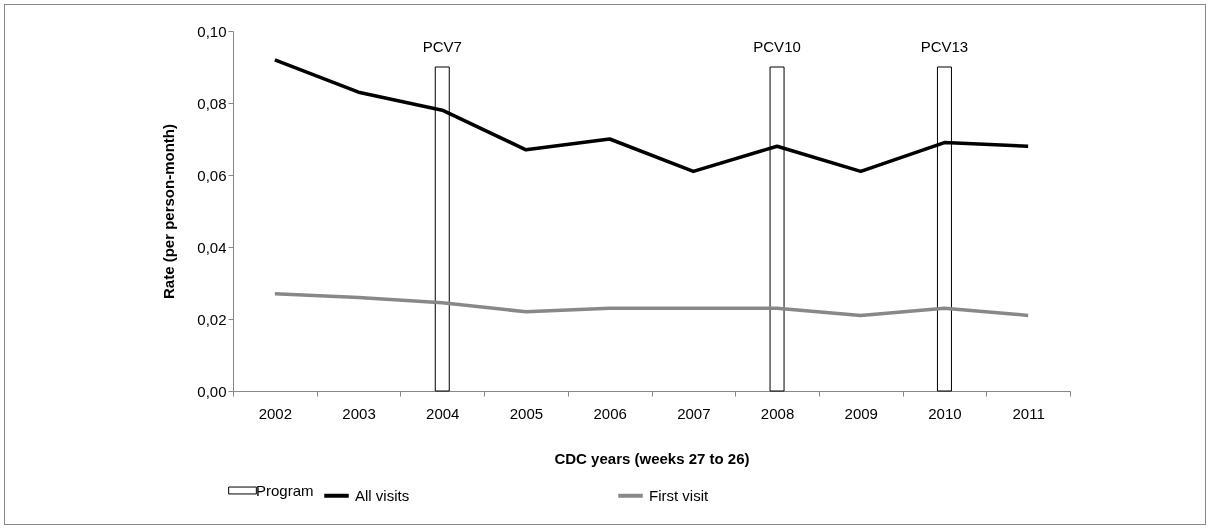  What do you see at coordinates (285, 490) in the screenshot?
I see `legend-label: Program` at bounding box center [285, 490].